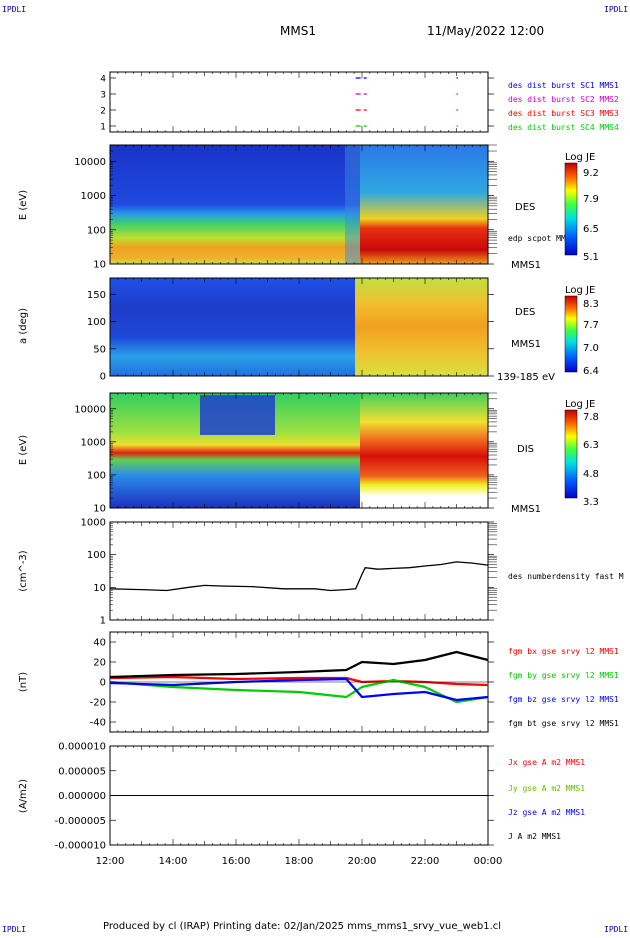 The image size is (630, 938). Describe the element at coordinates (237, 415) in the screenshot. I see `dis-energy-lowflux-patch` at that location.